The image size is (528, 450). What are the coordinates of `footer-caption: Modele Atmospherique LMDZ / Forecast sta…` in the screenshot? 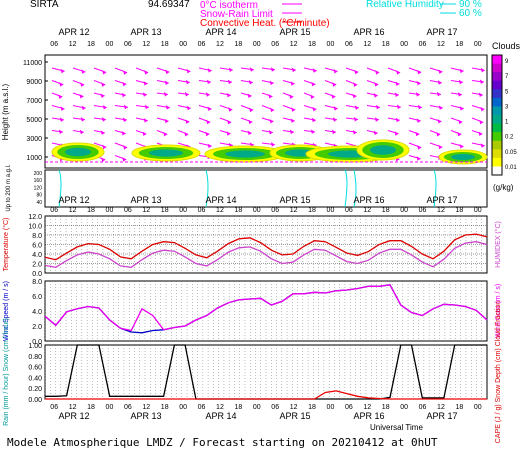 It's located at (222, 442).